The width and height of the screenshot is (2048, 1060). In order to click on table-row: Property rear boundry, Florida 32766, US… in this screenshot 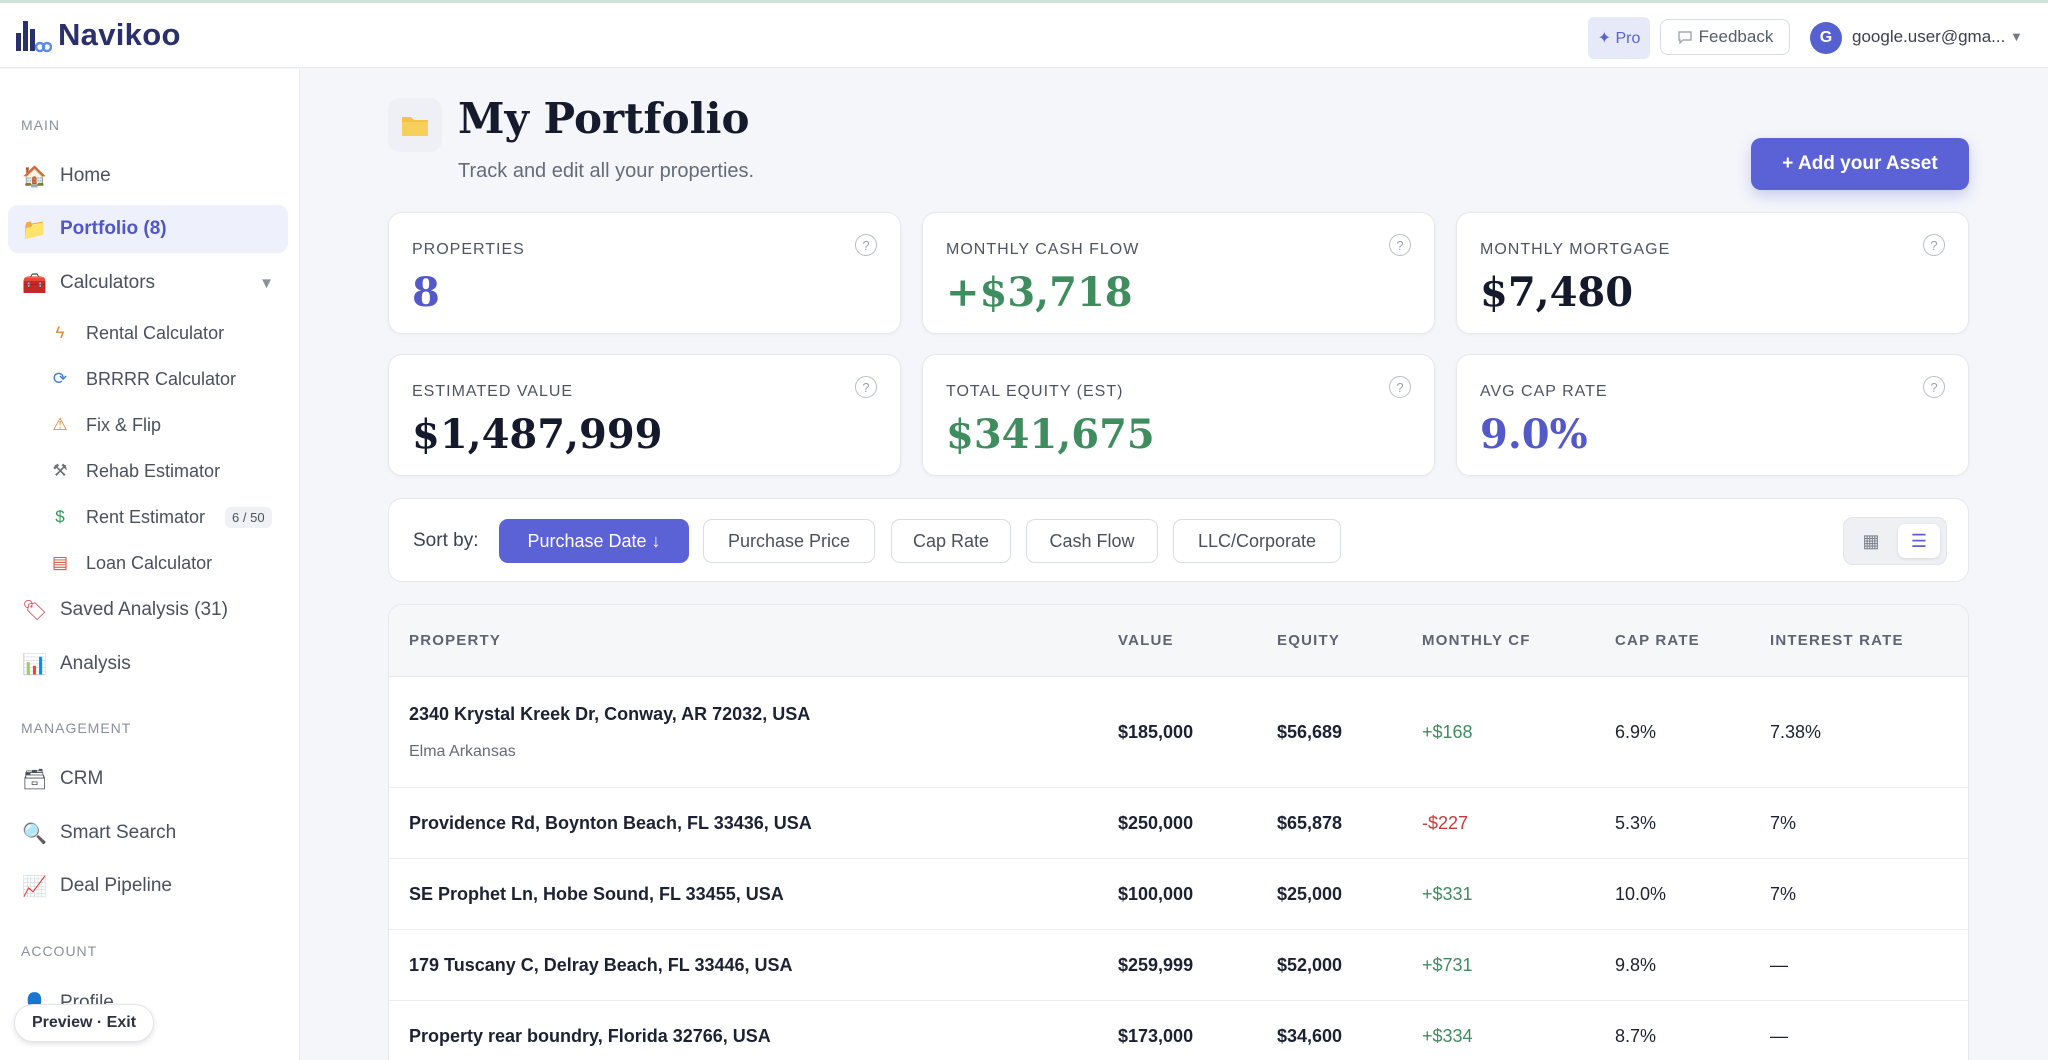, I will do `click(1178, 1030)`.